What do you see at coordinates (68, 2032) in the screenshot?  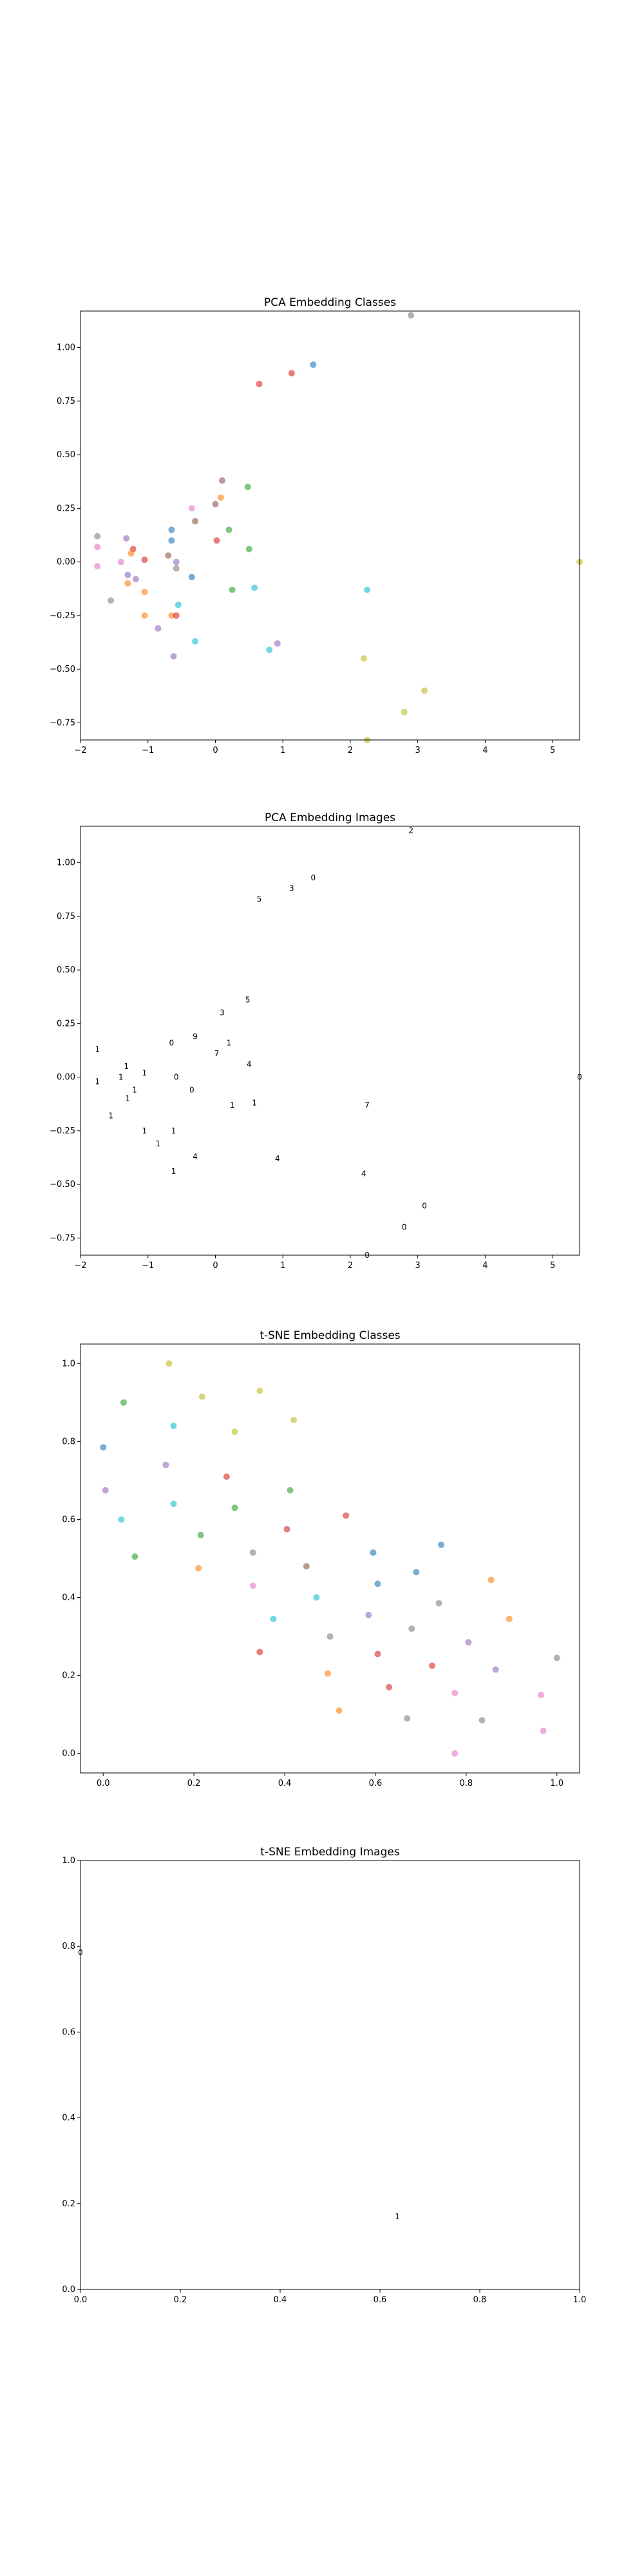 I see `y-tick-label: 0.6` at bounding box center [68, 2032].